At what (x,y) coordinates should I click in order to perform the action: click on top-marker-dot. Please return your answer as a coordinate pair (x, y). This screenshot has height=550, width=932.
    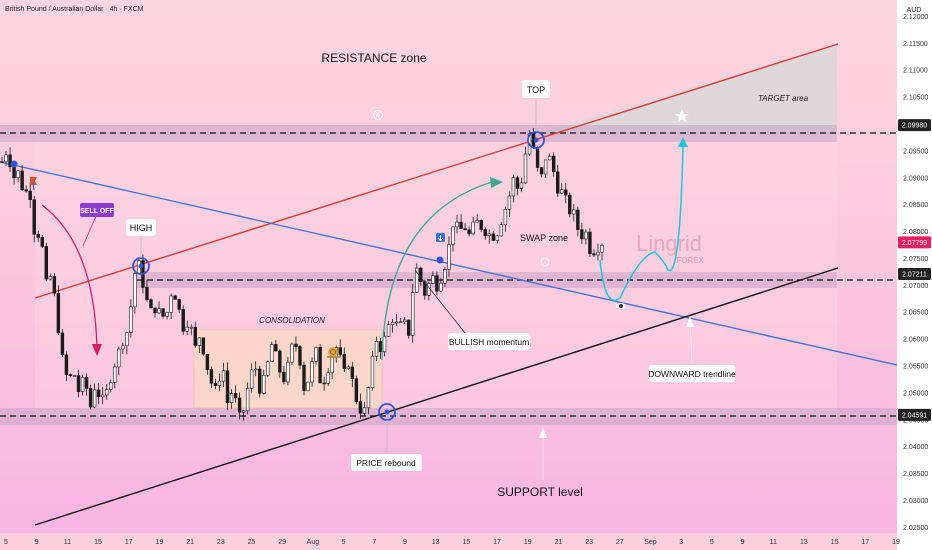
    Looking at the image, I should click on (536, 140).